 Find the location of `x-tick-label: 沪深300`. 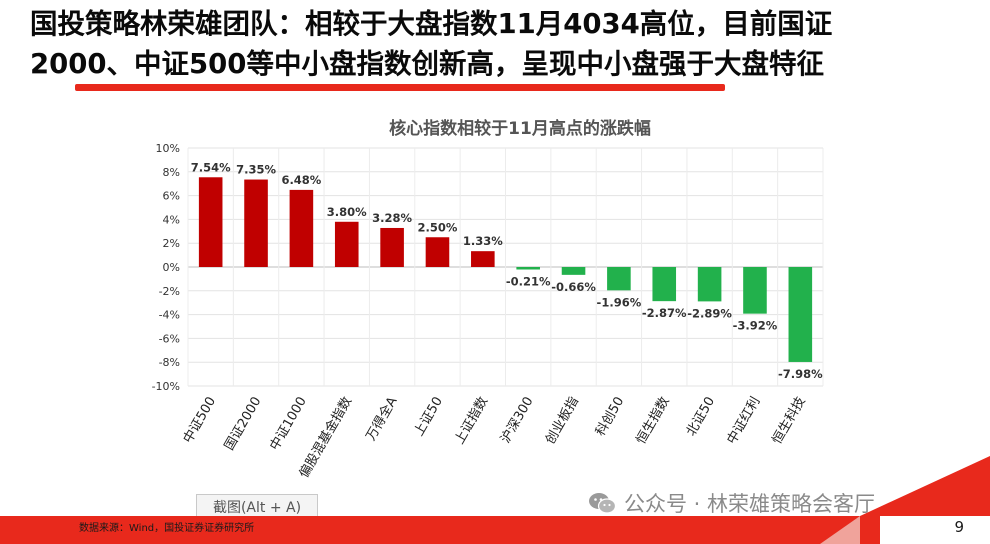

x-tick-label: 沪深300 is located at coordinates (516, 420).